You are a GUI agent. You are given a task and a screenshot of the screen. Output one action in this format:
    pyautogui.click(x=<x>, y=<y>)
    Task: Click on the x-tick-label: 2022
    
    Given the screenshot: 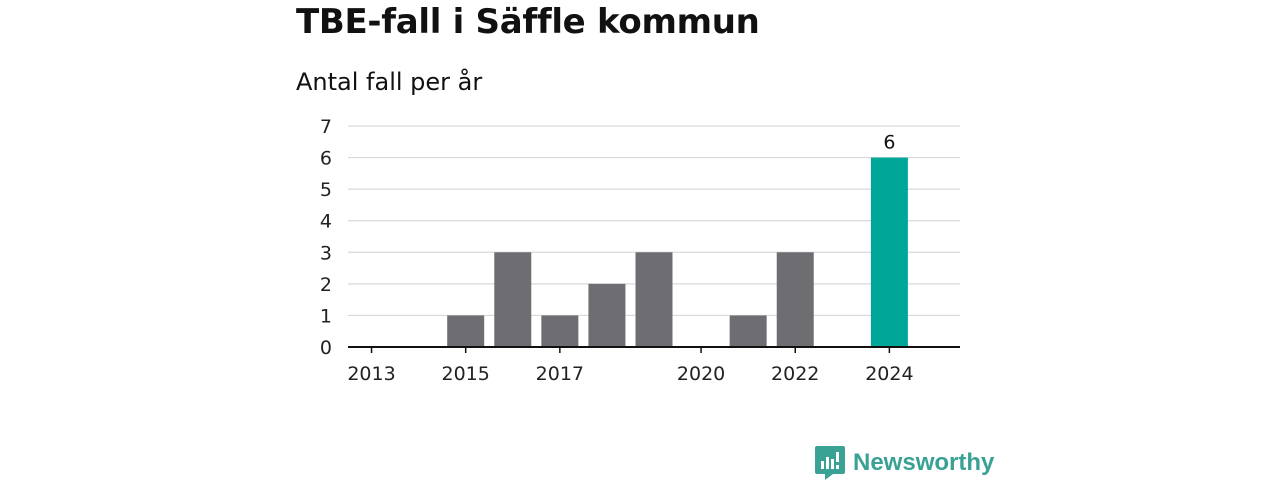 What is the action you would take?
    pyautogui.click(x=795, y=374)
    